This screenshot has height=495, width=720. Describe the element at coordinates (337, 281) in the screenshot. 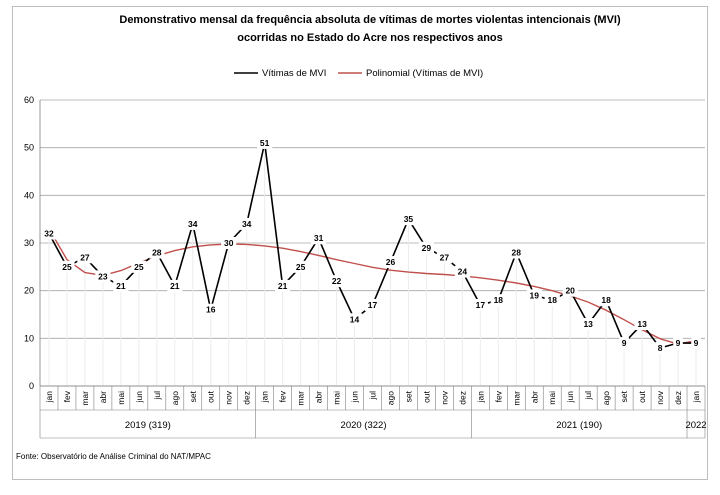

I see `data-label-16: 22` at that location.